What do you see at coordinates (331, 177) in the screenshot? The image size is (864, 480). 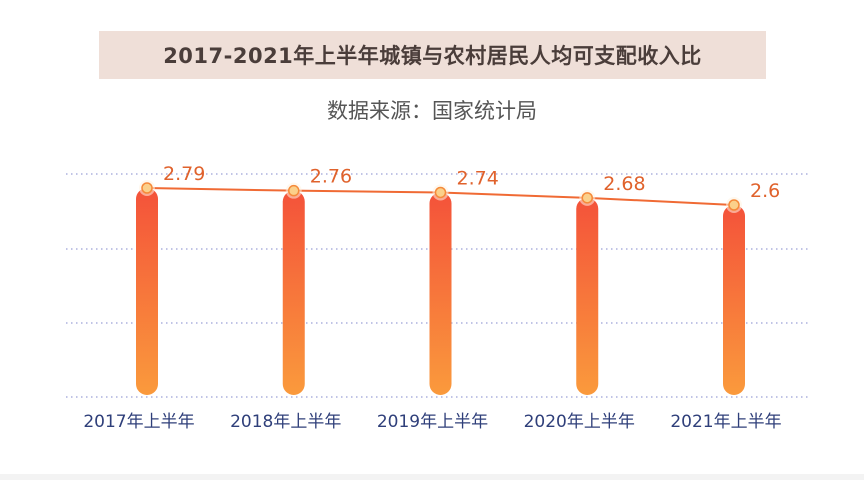 I see `data-label: 2.76` at bounding box center [331, 177].